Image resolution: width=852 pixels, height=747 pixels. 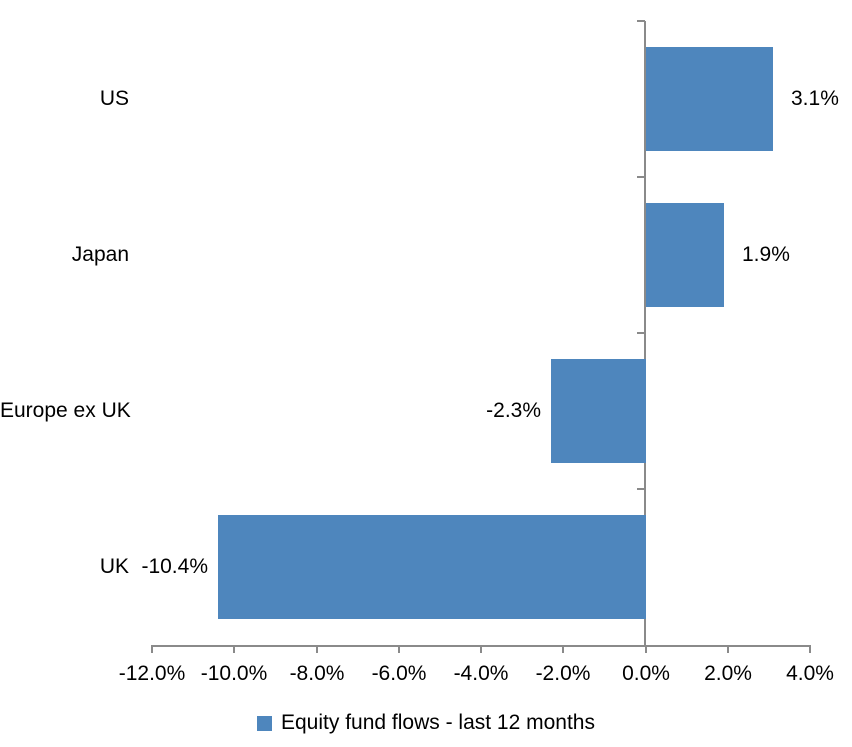 What do you see at coordinates (438, 722) in the screenshot?
I see `legend-label: Equity fund flows - last 12 months` at bounding box center [438, 722].